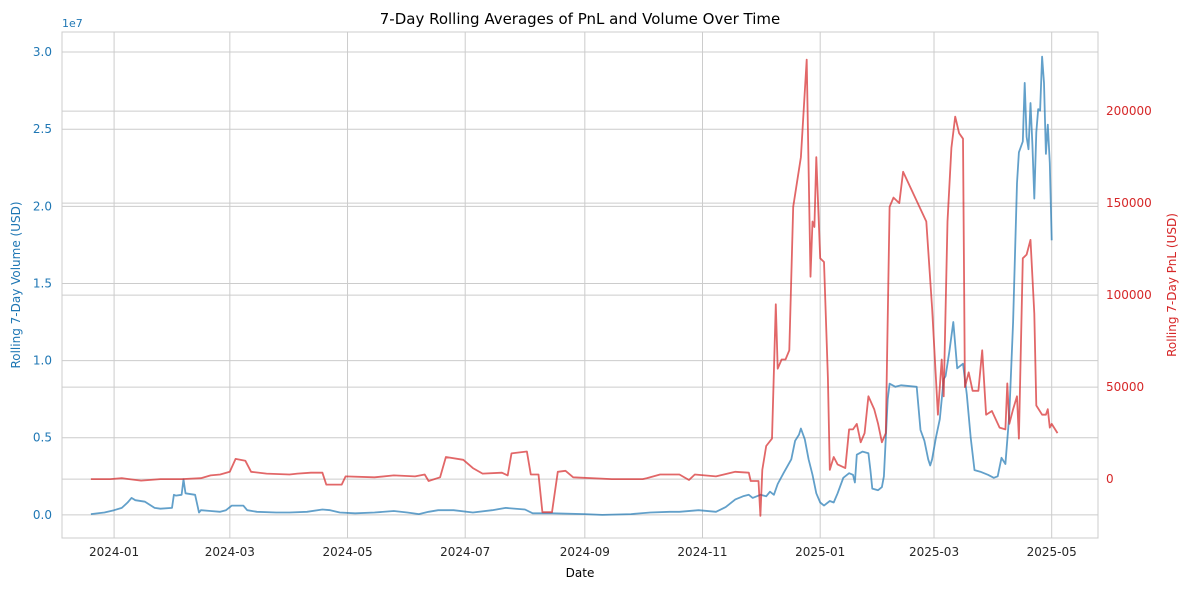 The width and height of the screenshot is (1189, 590). I want to click on left-tick-label: 1.0, so click(42, 361).